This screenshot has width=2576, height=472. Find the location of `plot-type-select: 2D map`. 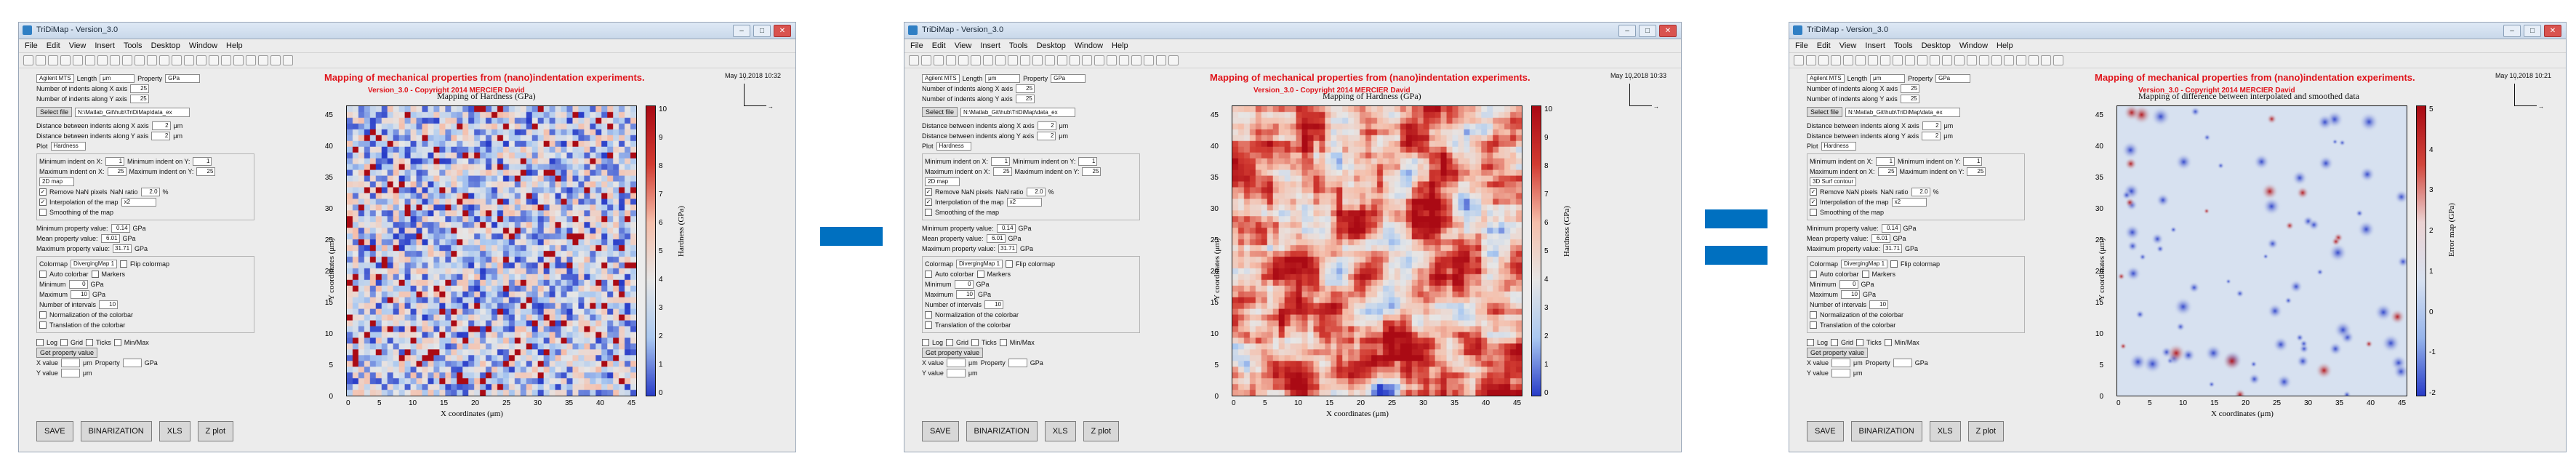

plot-type-select: 2D map is located at coordinates (56, 181).